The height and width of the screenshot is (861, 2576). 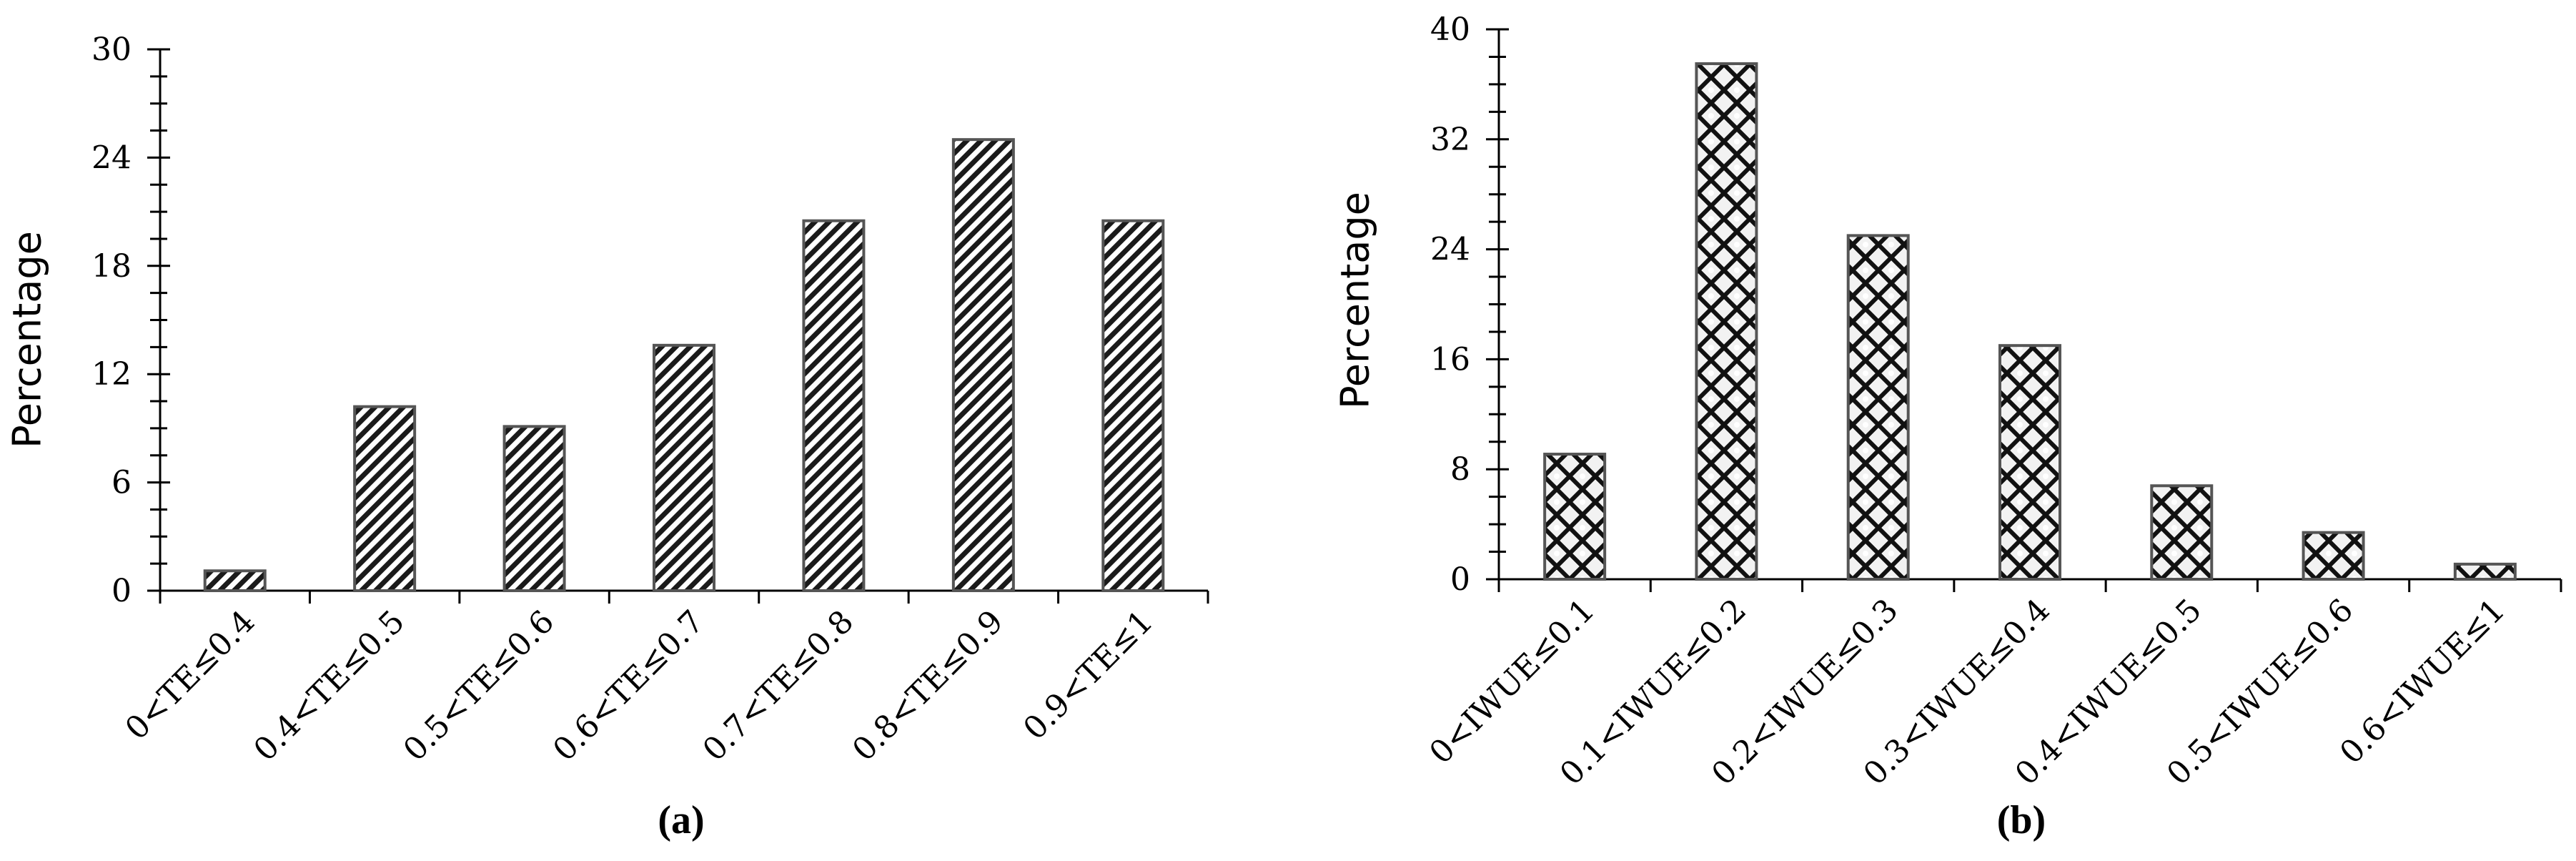 What do you see at coordinates (1460, 579) in the screenshot?
I see `y-tick-label-b: 0` at bounding box center [1460, 579].